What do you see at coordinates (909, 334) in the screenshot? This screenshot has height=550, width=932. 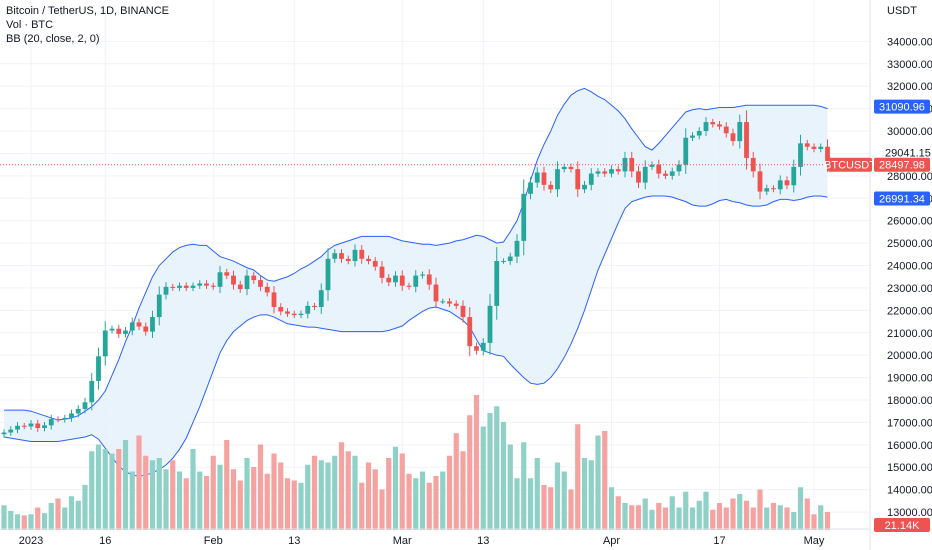 I see `y-tick-label: 21000.00` at bounding box center [909, 334].